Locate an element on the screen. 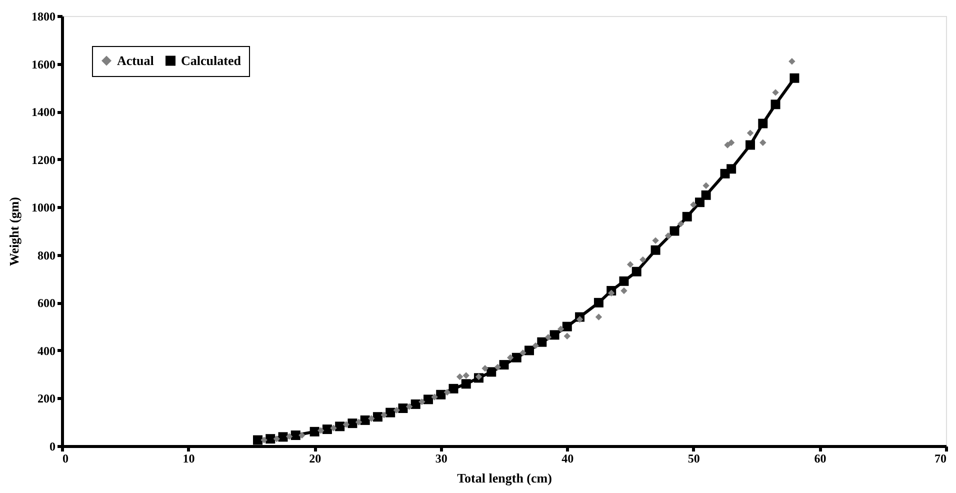  legend-label: Calculated is located at coordinates (211, 60).